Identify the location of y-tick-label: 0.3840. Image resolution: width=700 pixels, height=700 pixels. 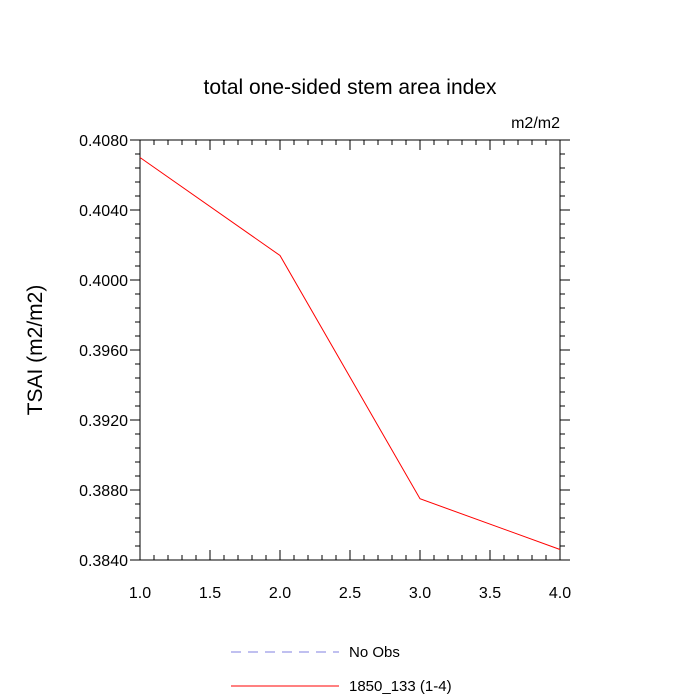
(103, 561).